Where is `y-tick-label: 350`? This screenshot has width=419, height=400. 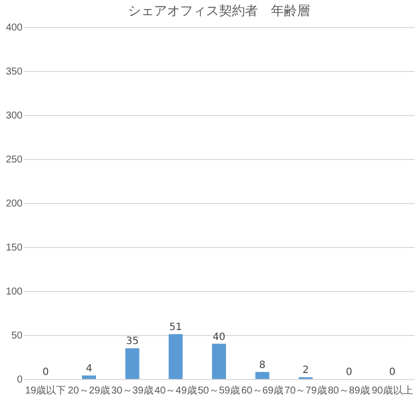 y-tick-label: 350 is located at coordinates (14, 72).